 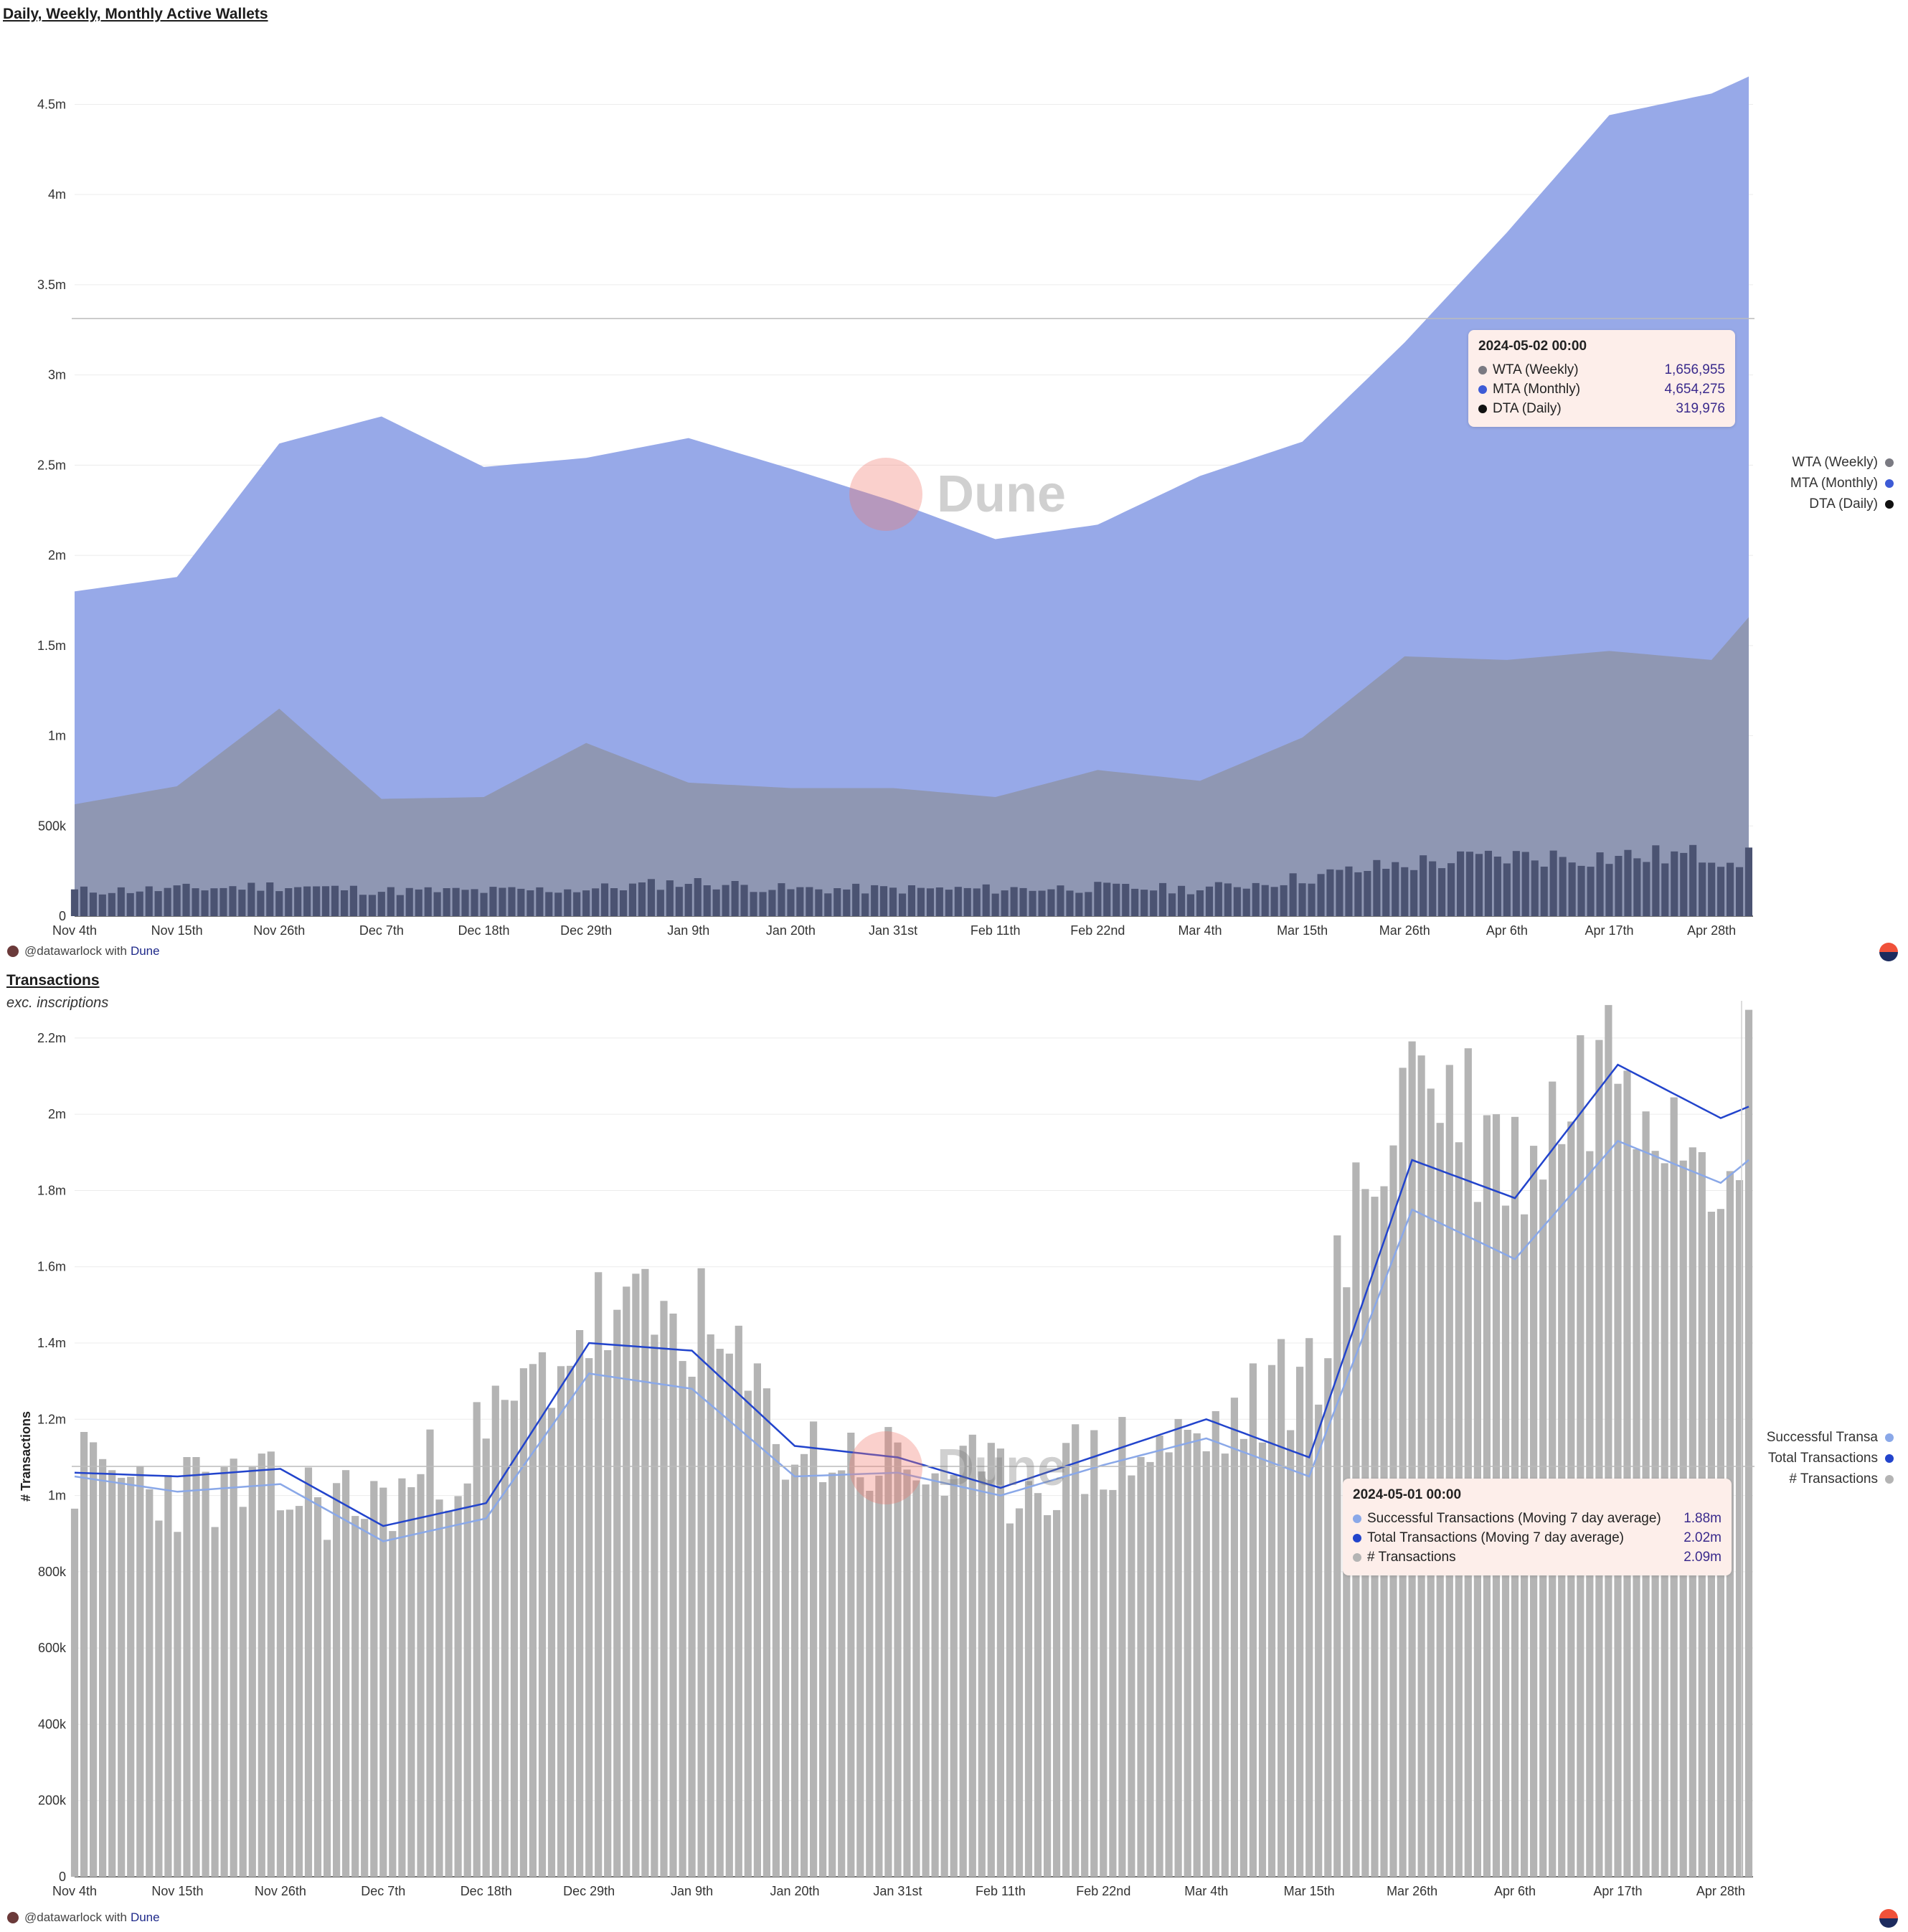 I want to click on y-tick-label: 3.5m, so click(x=51, y=285).